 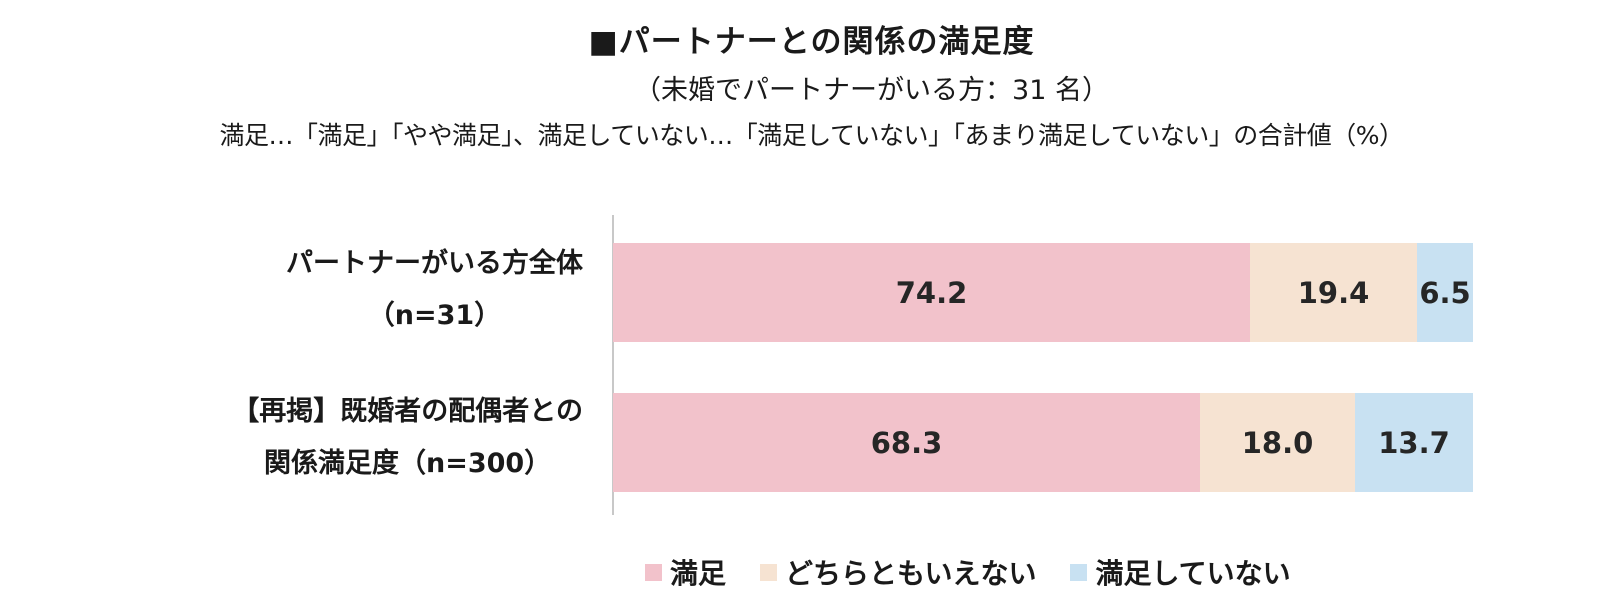 I want to click on legend: 満足 どちらともいえない 満足していない, so click(x=985, y=572).